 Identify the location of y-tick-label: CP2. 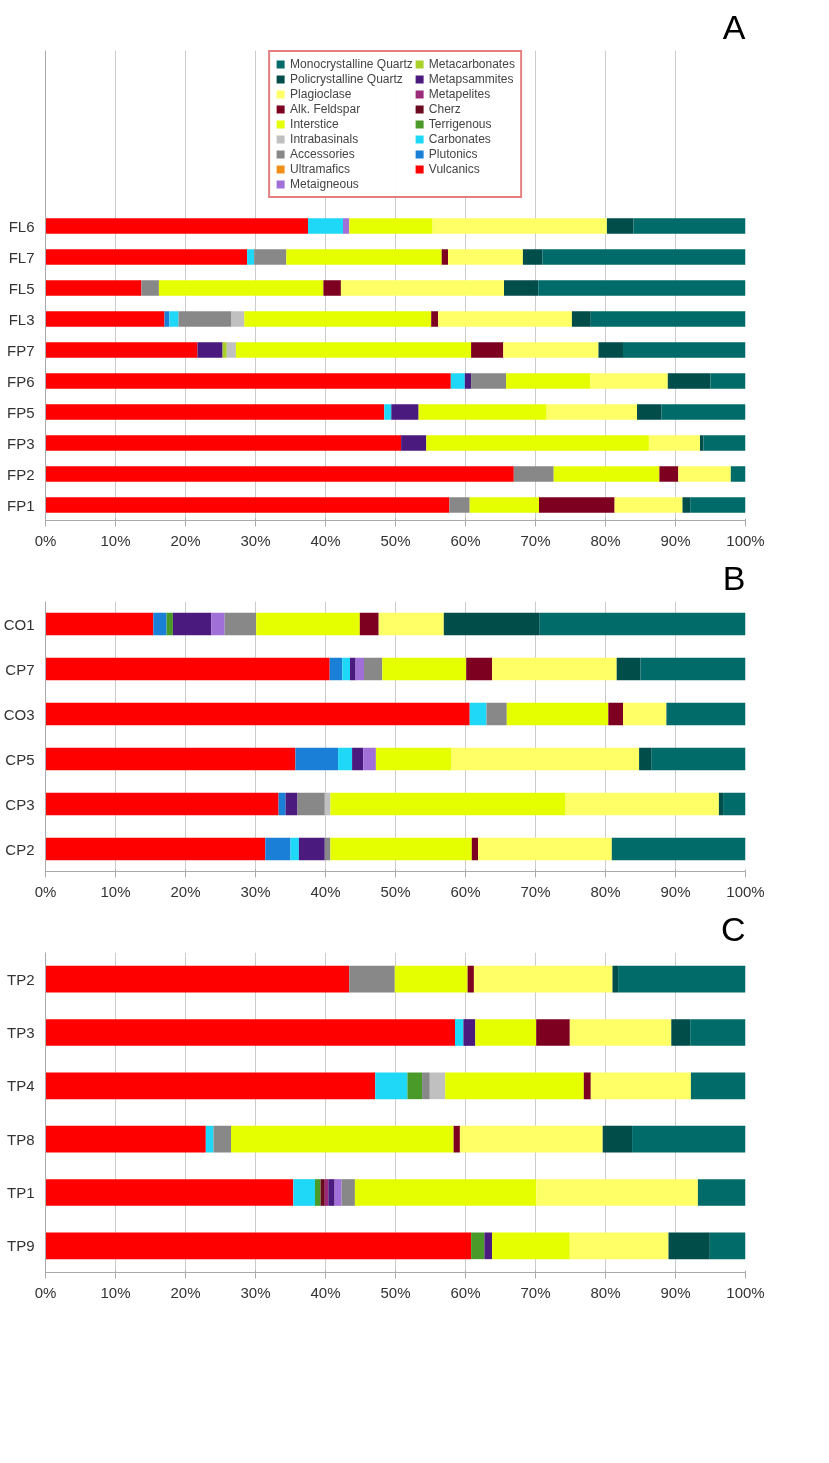
(20, 849).